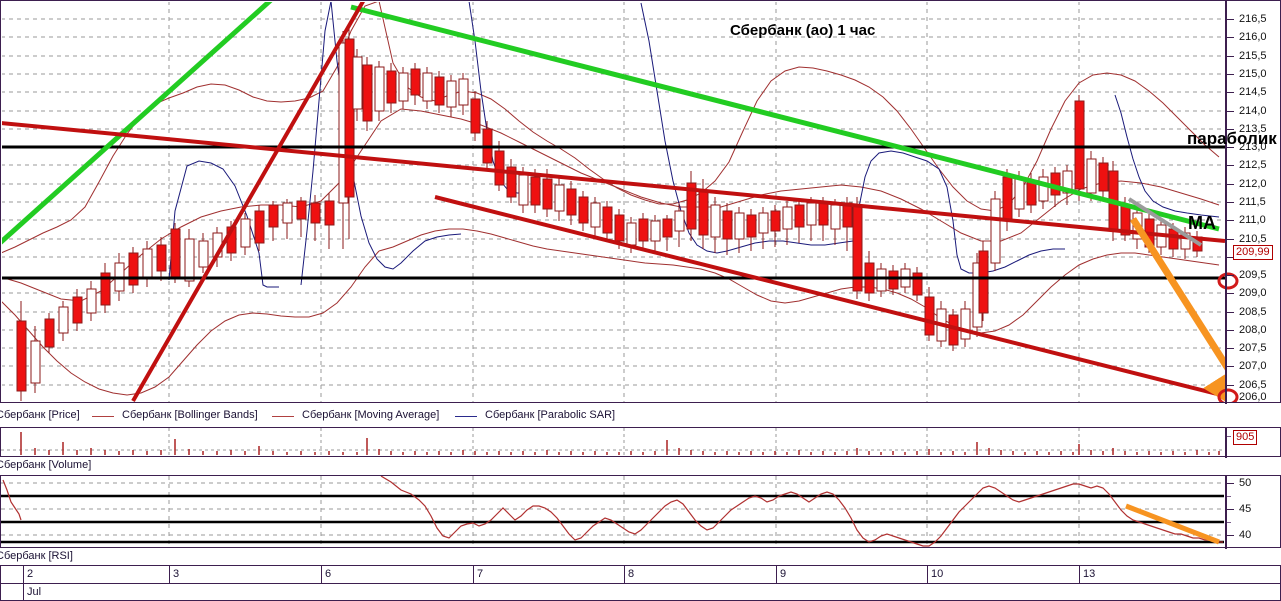 The width and height of the screenshot is (1281, 601). I want to click on legend-item-parabolic-sar: Сбербанк [Parabolic SAR], so click(535, 415).